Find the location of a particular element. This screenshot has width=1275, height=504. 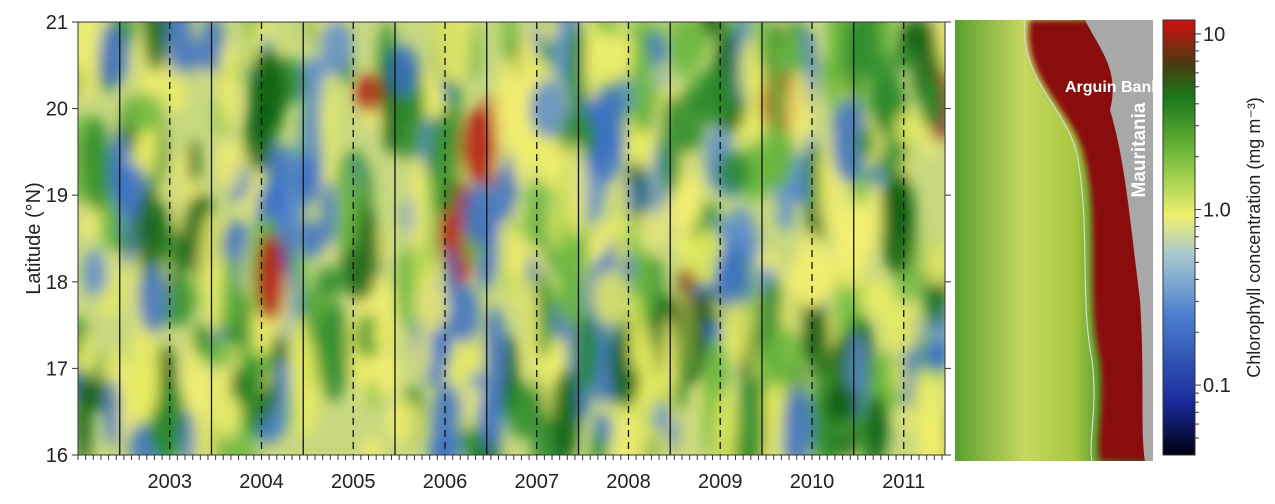

map: Arguin Bank Mauritania is located at coordinates (1057, 240).